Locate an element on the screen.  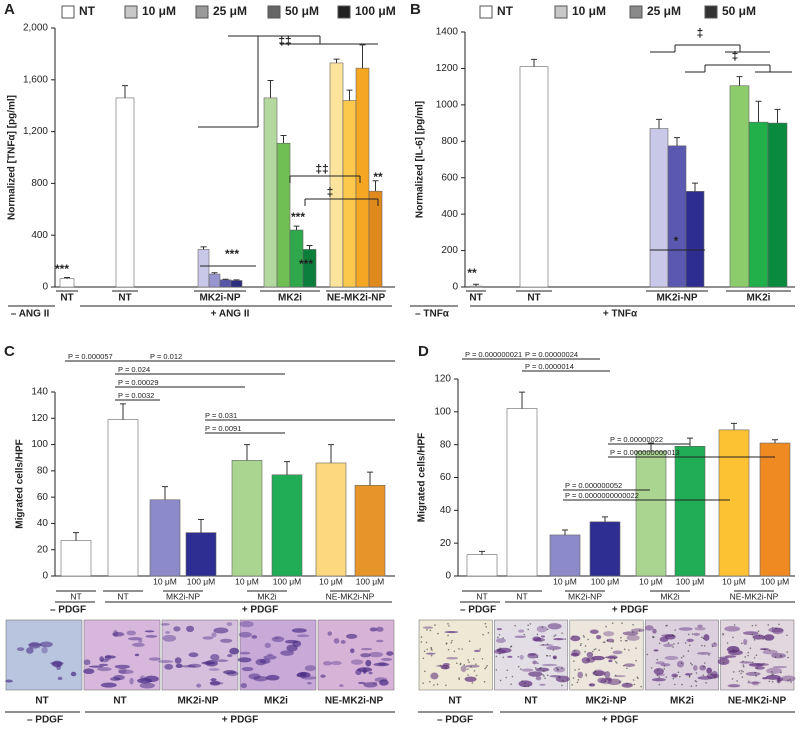
legend-swatch is located at coordinates (486, 12).